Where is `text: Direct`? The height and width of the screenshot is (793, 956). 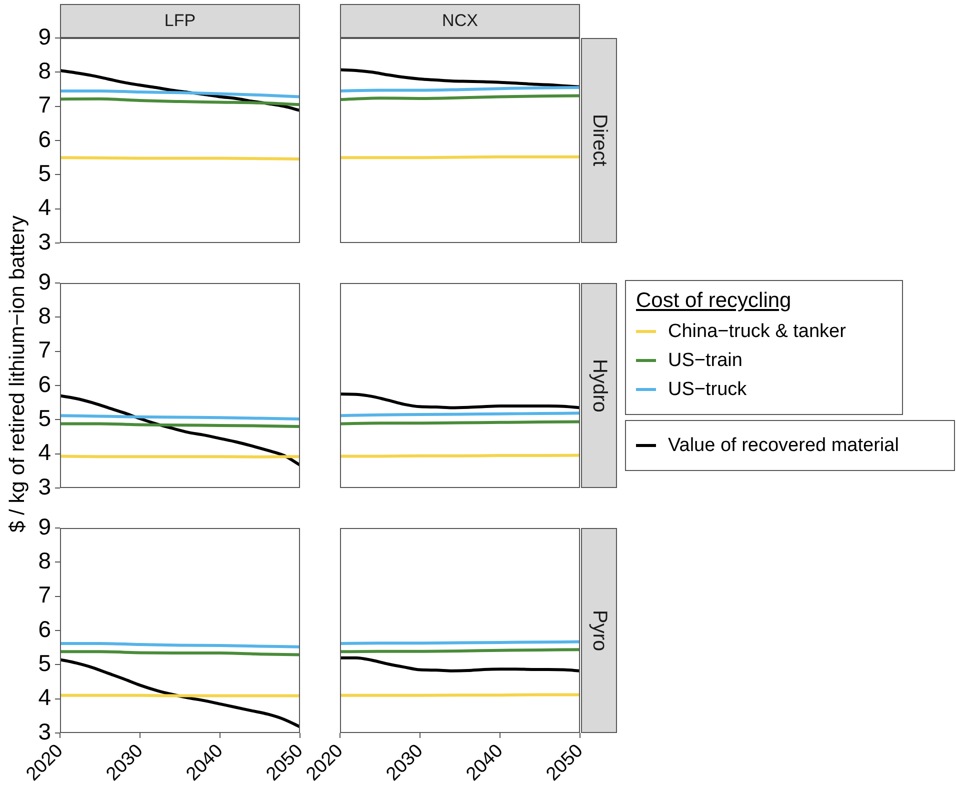
text: Direct is located at coordinates (599, 140).